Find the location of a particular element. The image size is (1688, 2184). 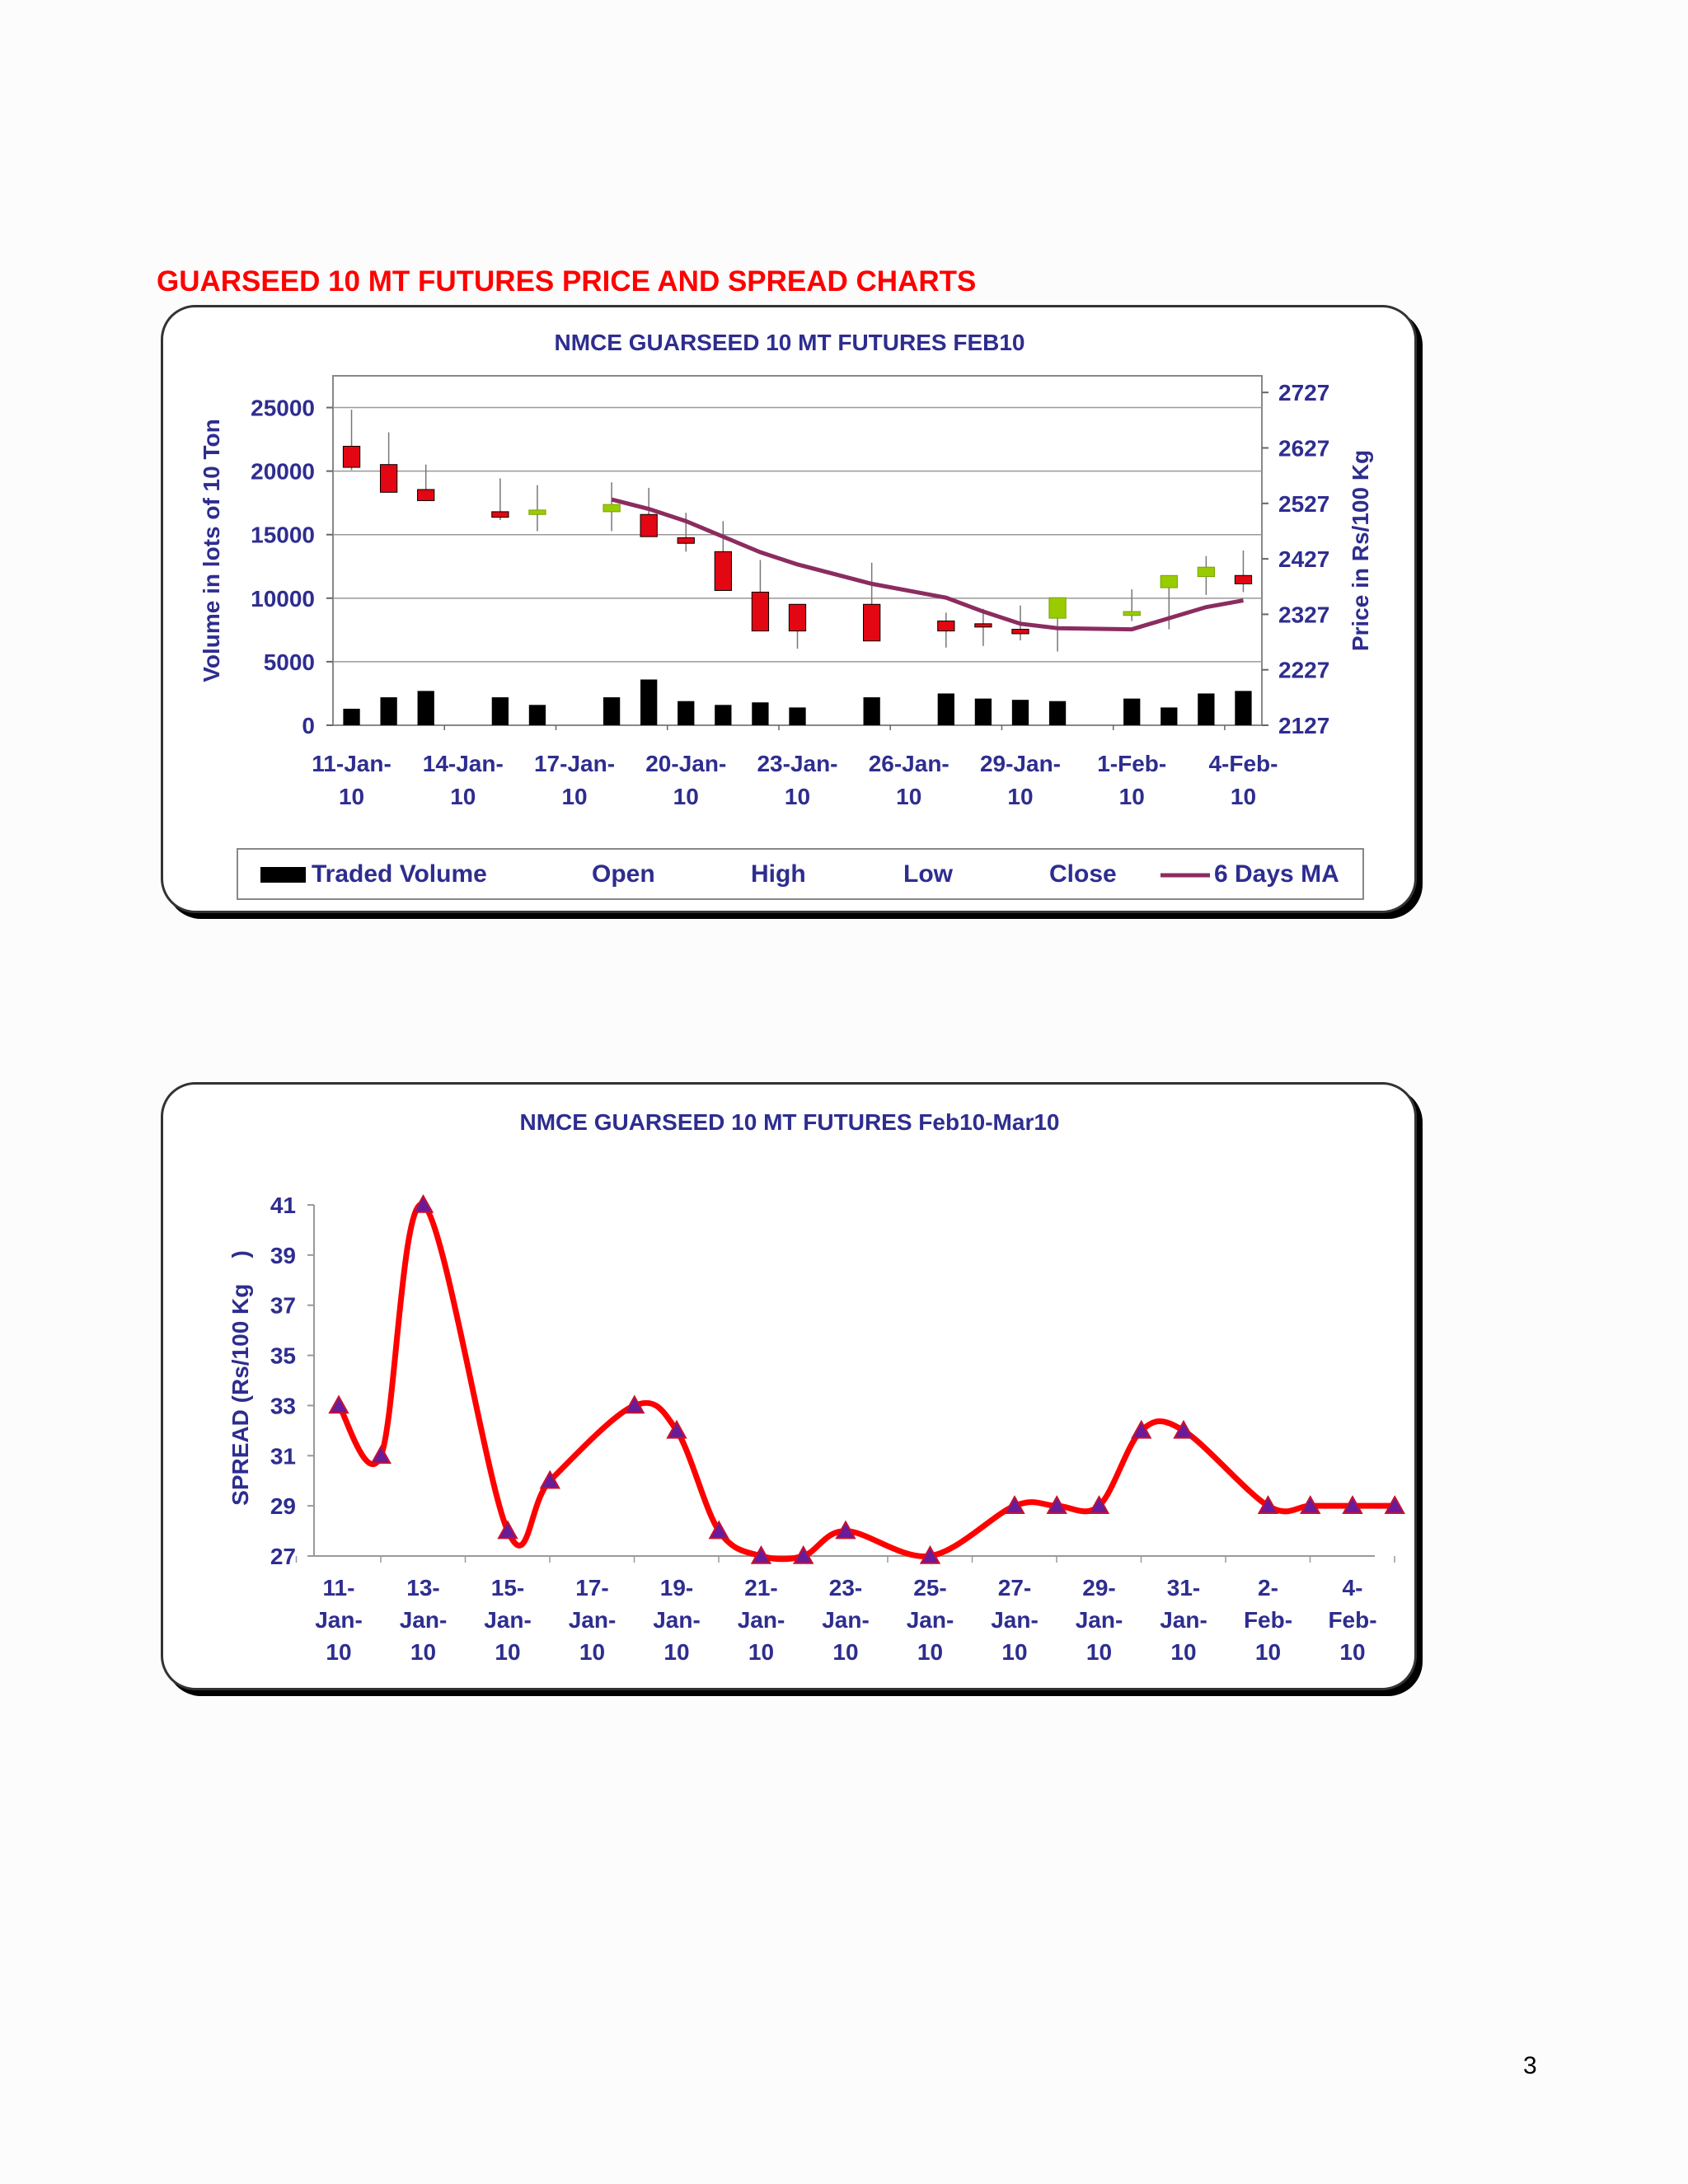

x-tick-label-part: 13- is located at coordinates (422, 1588).